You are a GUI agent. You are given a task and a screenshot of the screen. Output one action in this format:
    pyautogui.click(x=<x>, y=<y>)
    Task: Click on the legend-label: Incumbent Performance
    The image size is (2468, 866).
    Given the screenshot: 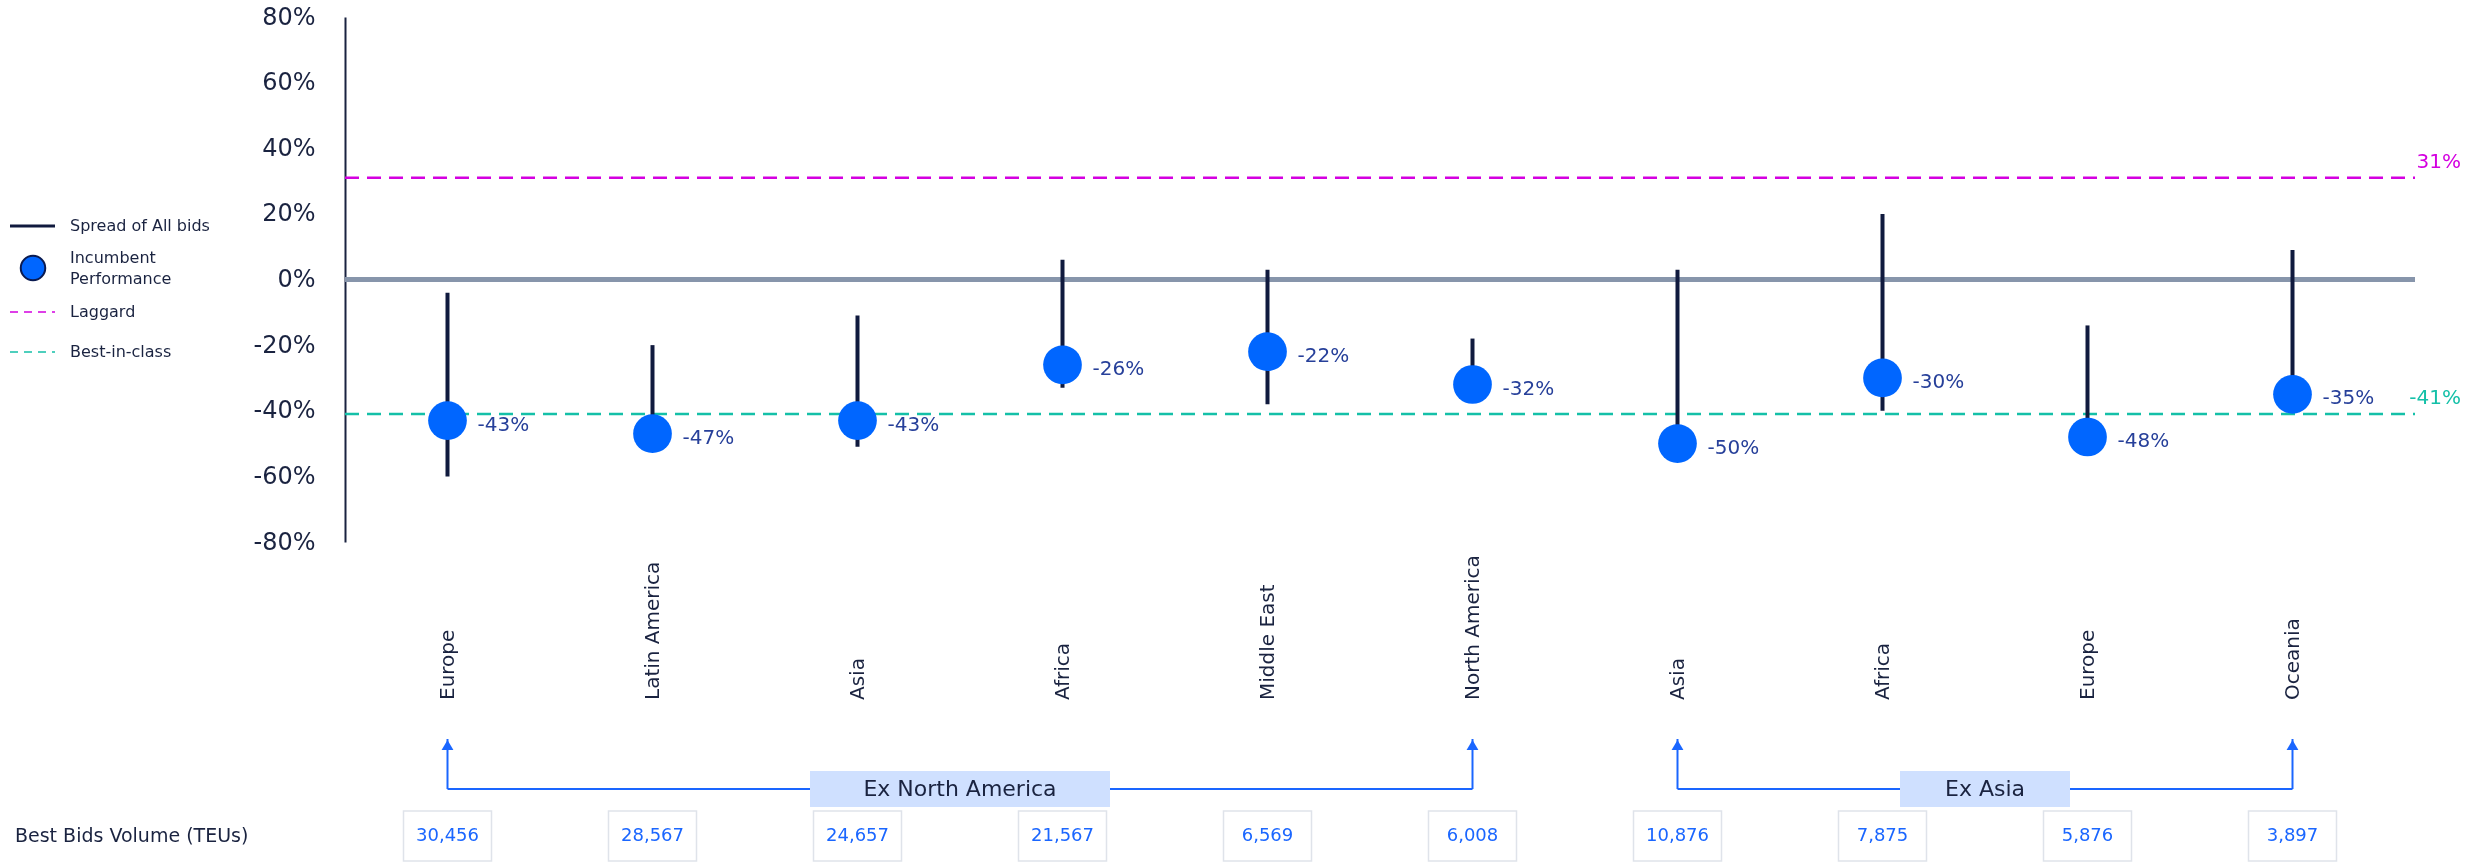 What is the action you would take?
    pyautogui.click(x=121, y=267)
    